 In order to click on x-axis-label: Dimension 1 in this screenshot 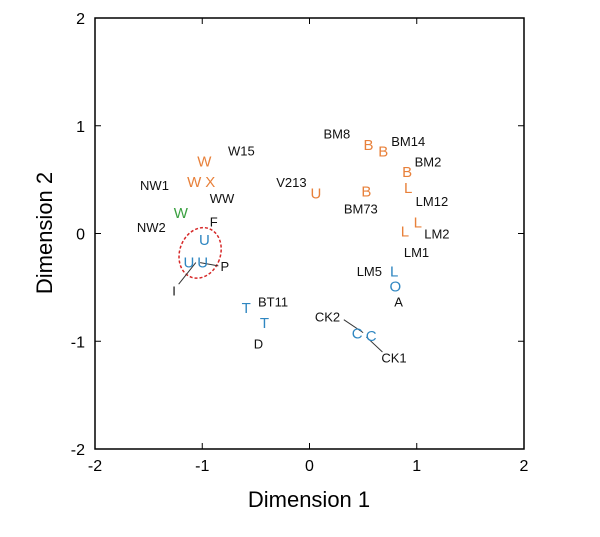, I will do `click(309, 499)`.